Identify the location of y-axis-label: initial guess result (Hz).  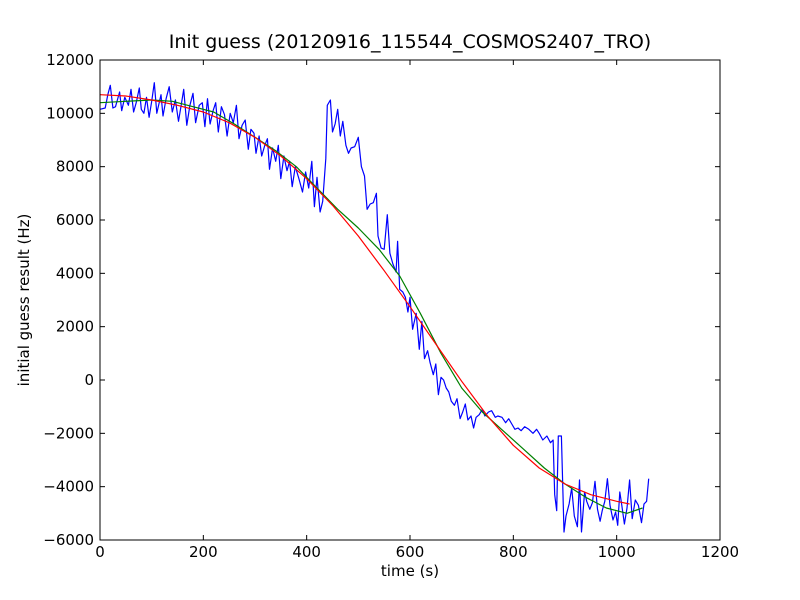
(24, 300).